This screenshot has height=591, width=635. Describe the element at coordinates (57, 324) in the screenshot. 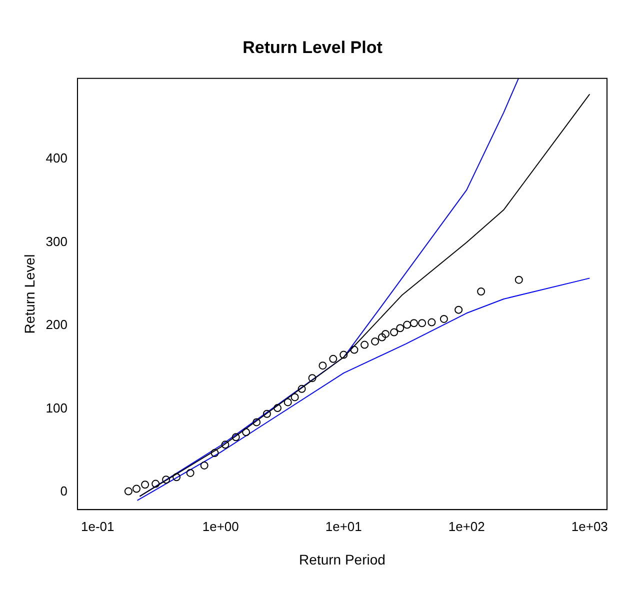

I see `y-tick-label: 200` at that location.